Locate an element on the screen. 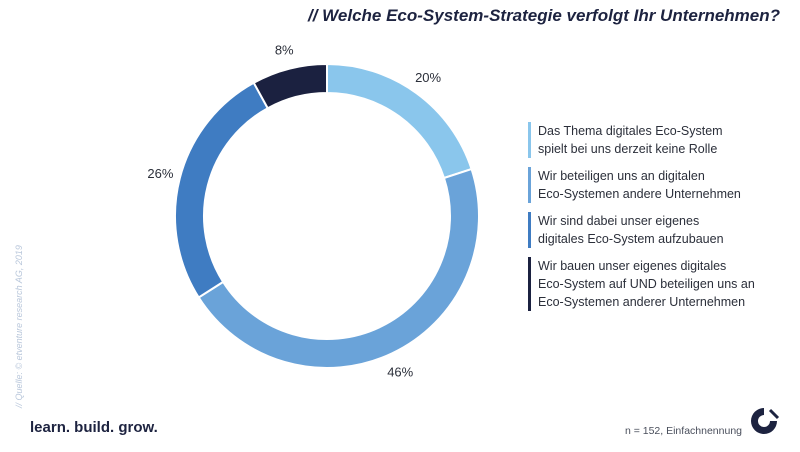 The width and height of the screenshot is (800, 452). brand-tagline: learn. build. grow. is located at coordinates (94, 427).